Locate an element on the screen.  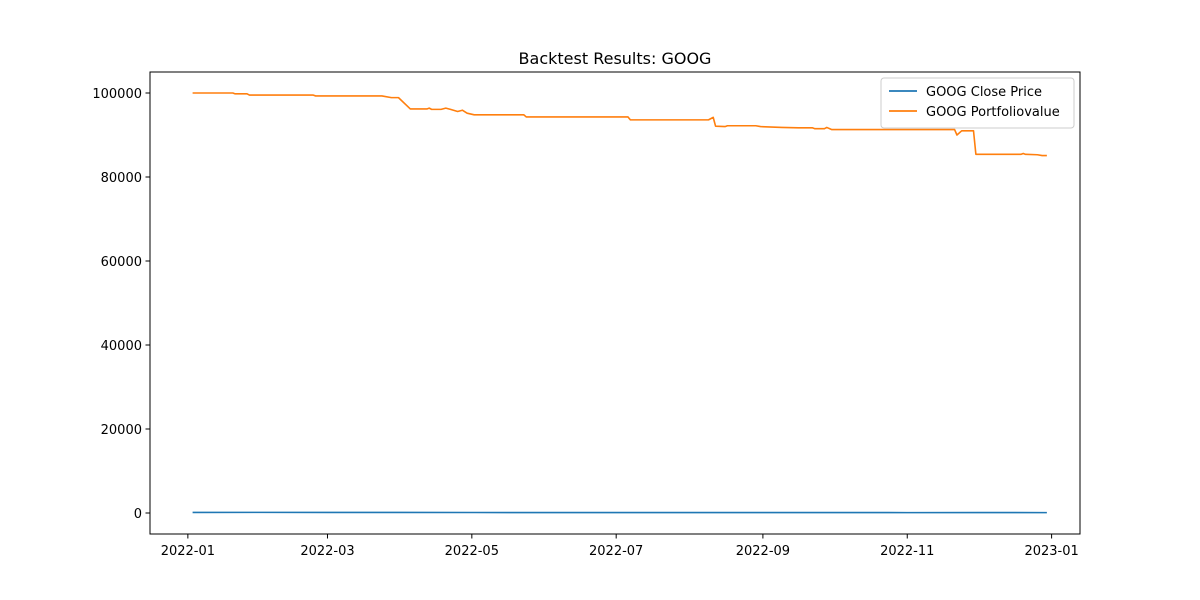
y-tick-label-5: 100000 is located at coordinates (117, 94).